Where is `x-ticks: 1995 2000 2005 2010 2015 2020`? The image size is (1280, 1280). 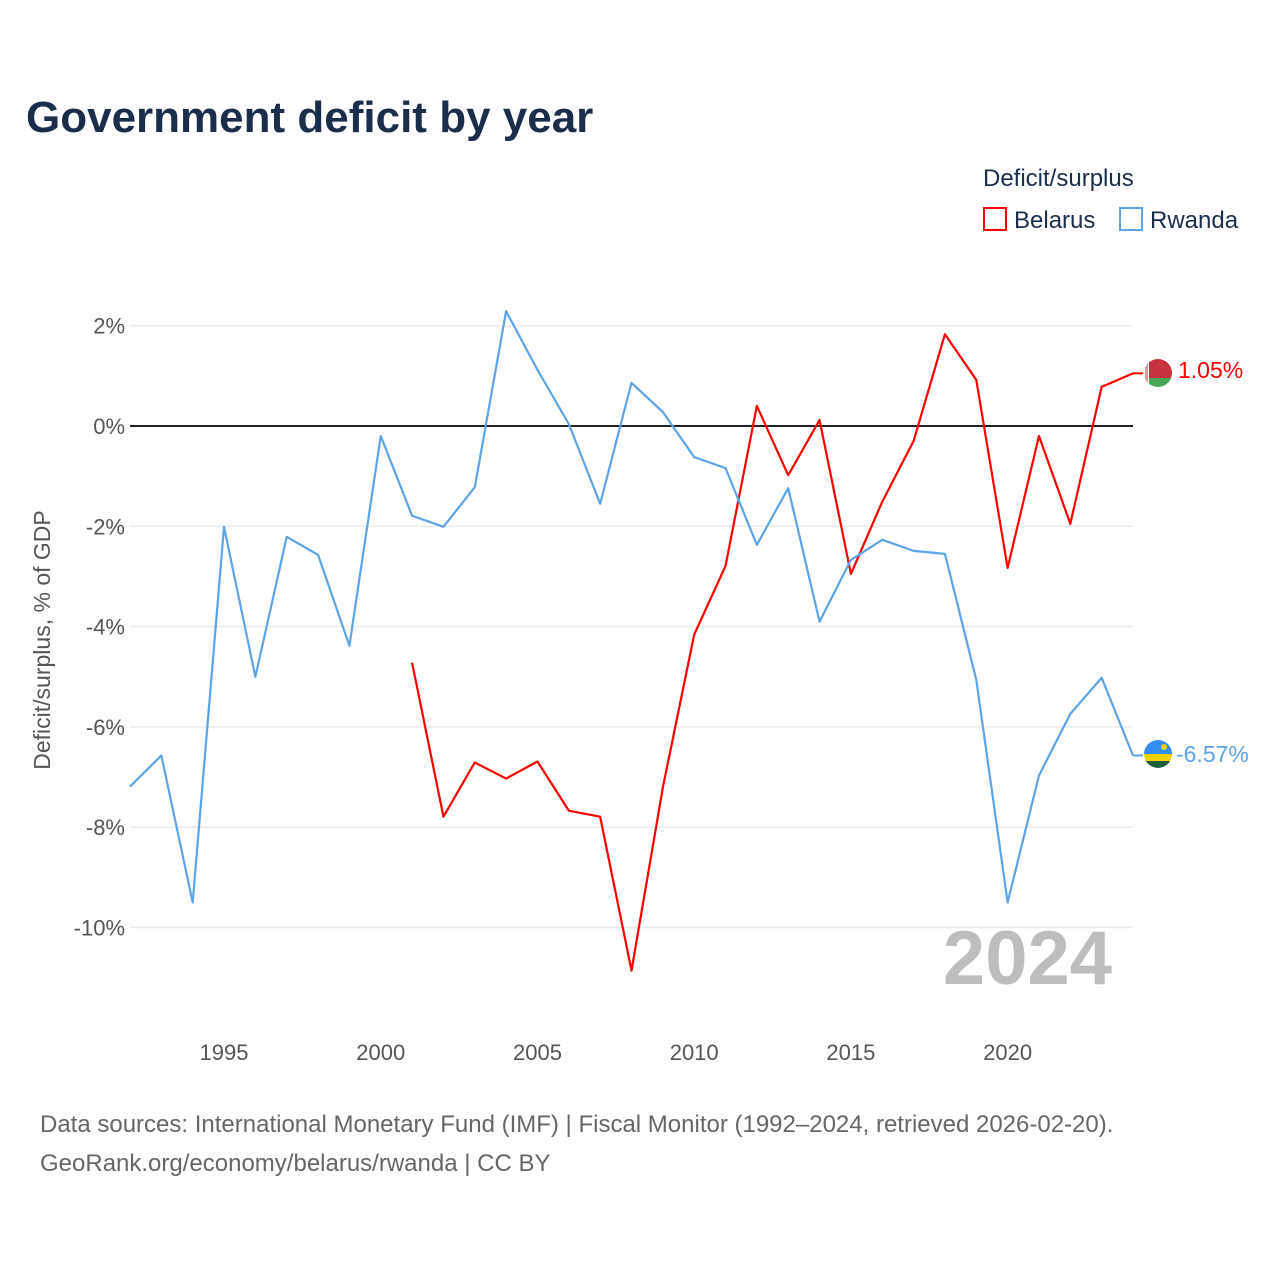 x-ticks: 1995 2000 2005 2010 2015 2020 is located at coordinates (616, 1052).